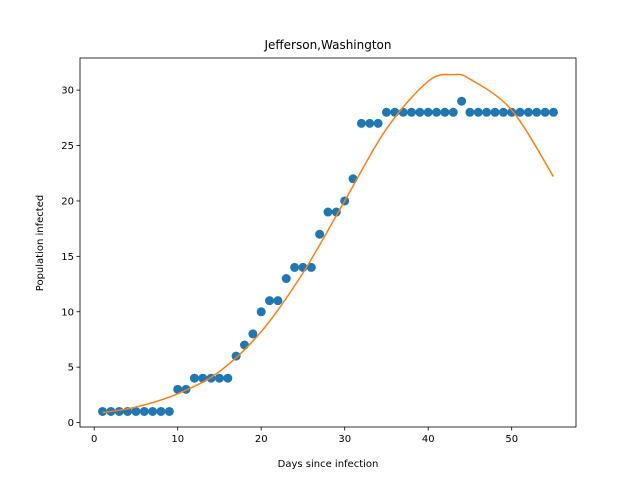 This screenshot has height=480, width=640. What do you see at coordinates (67, 146) in the screenshot?
I see `y-tick-label: 25` at bounding box center [67, 146].